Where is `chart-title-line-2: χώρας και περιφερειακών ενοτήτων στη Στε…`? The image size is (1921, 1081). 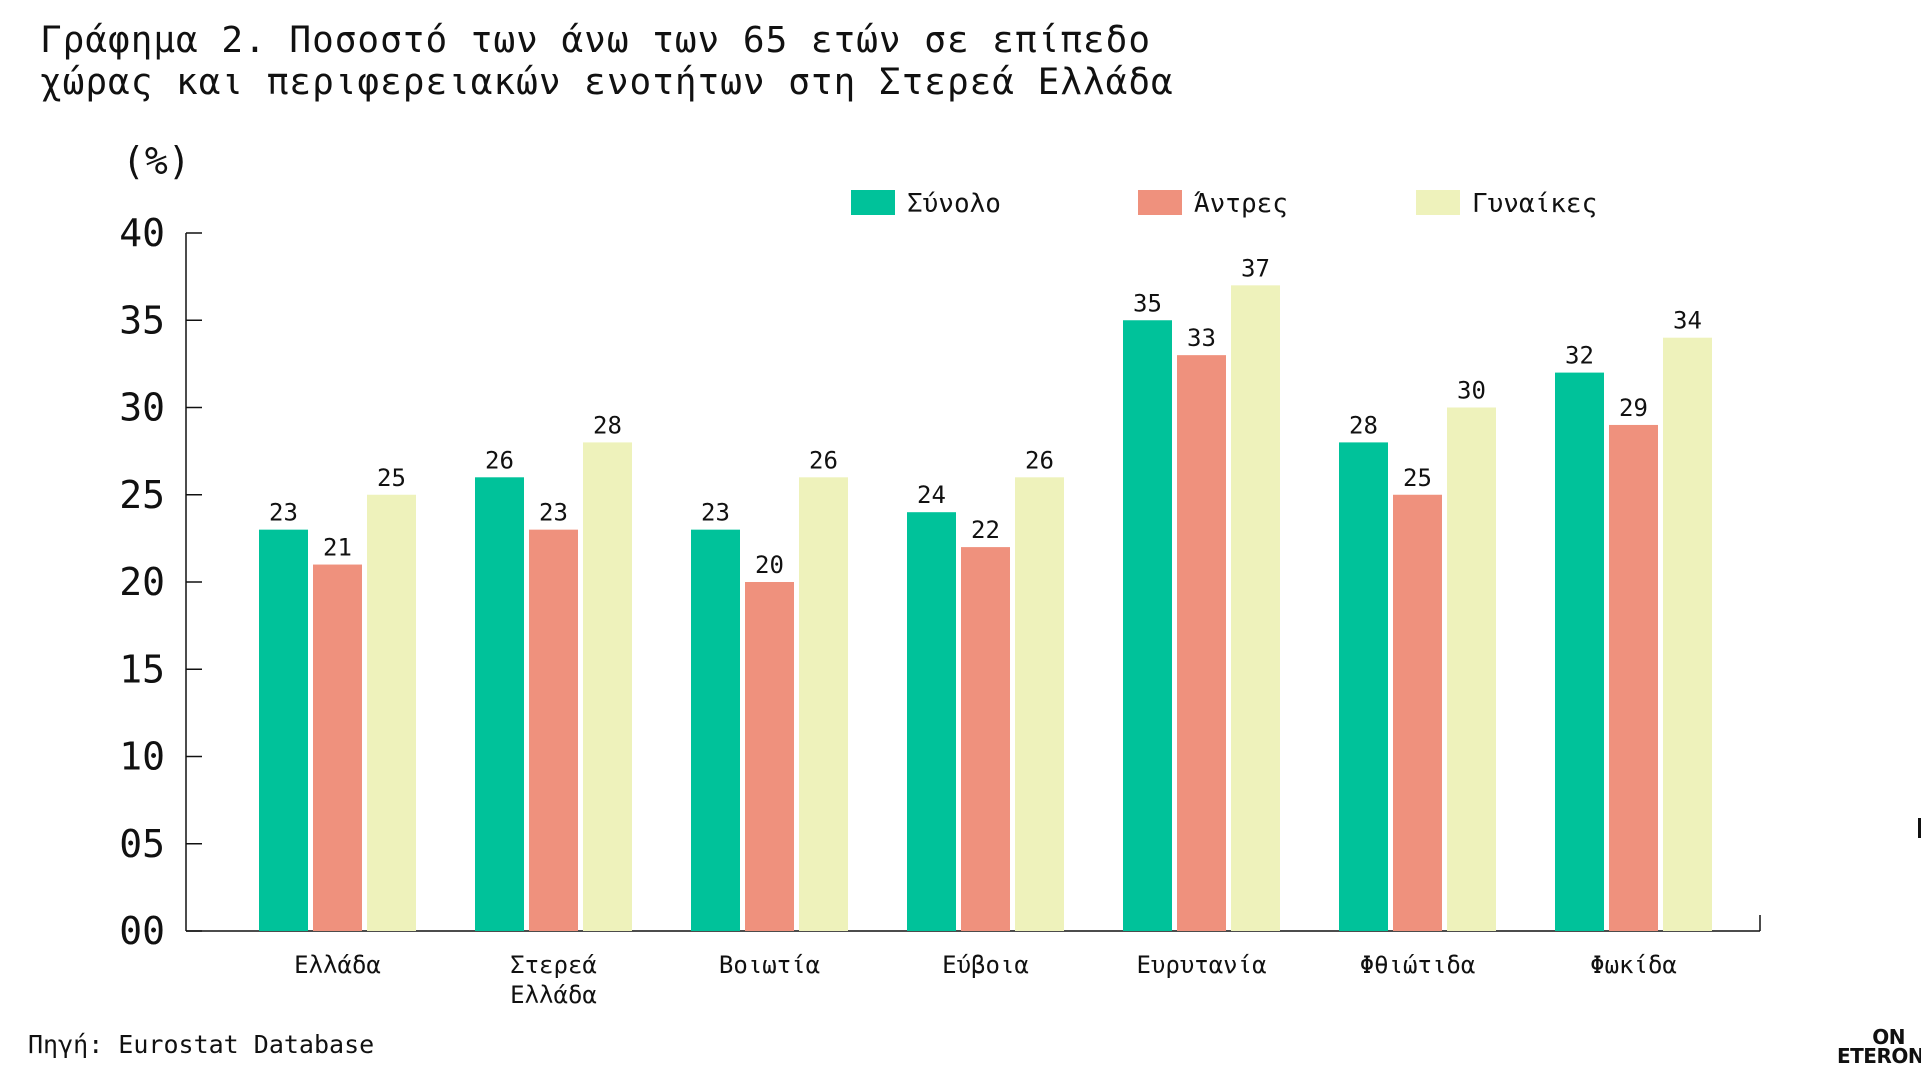 chart-title-line-2: χώρας και περιφερειακών ενοτήτων στη Στε… is located at coordinates (607, 82).